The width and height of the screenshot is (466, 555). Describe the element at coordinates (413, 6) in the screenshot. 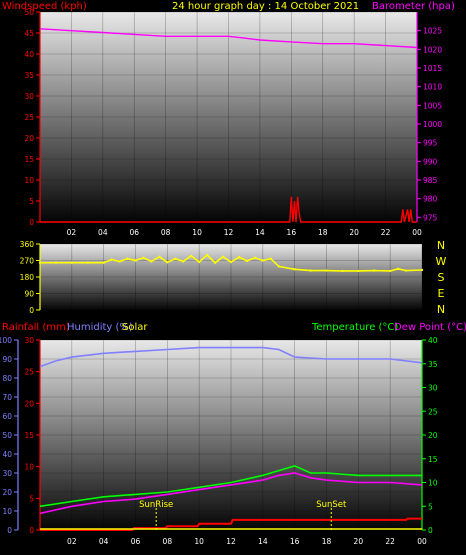

I see `barometer-axis-label: Barometer (hpa)` at that location.